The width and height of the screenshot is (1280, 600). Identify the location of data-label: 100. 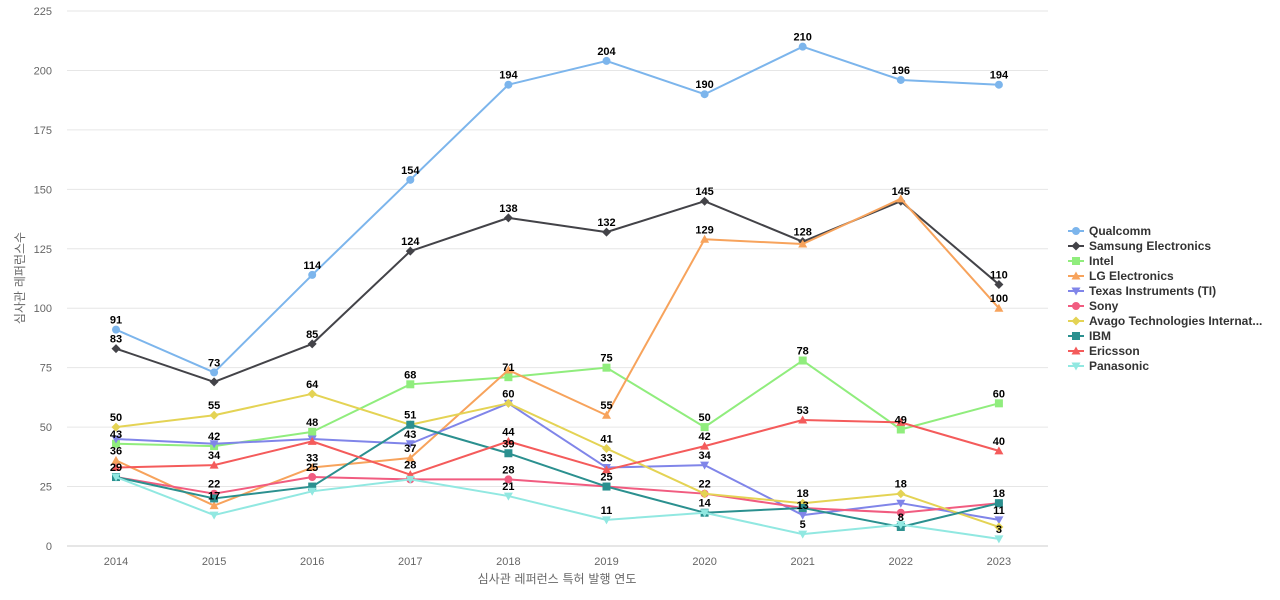
(999, 299).